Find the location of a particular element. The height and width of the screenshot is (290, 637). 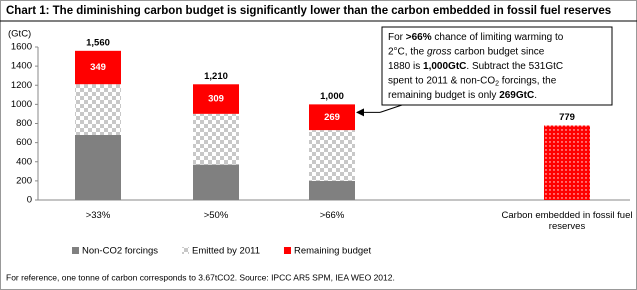

annotation-box is located at coordinates (497, 66).